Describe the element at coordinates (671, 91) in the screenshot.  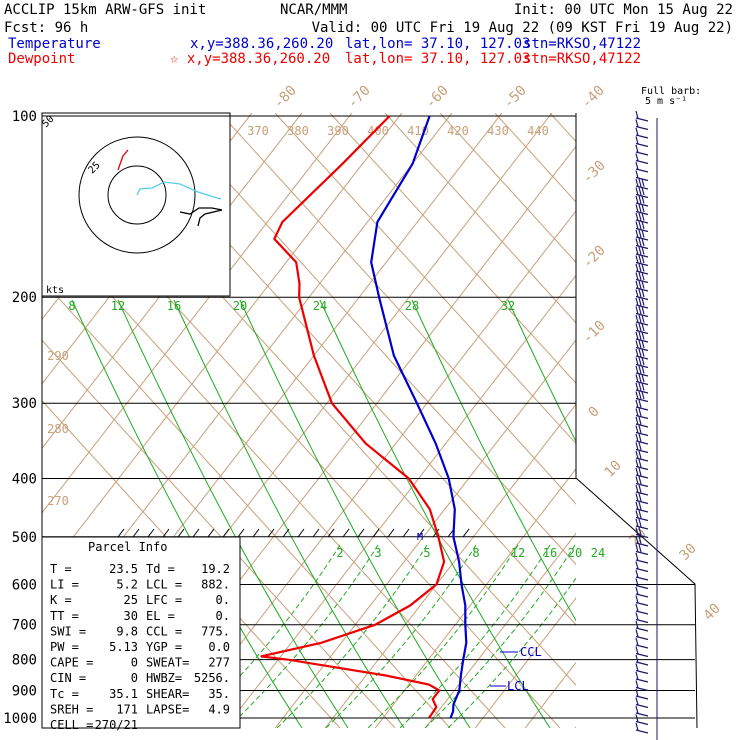
I see `full-barb-label: Full barb:` at that location.